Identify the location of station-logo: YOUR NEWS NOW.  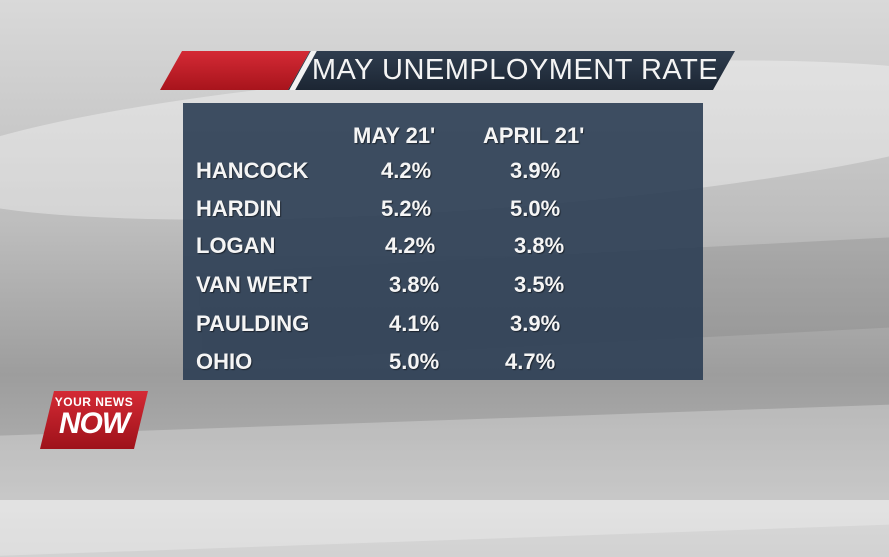
(94, 420).